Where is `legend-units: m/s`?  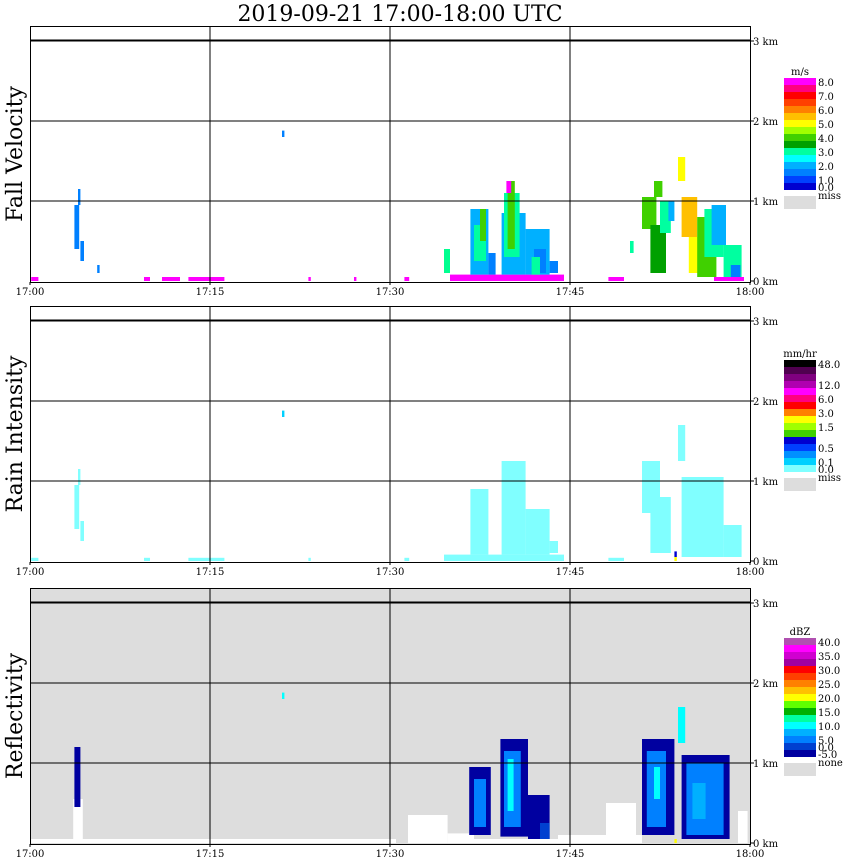
legend-units: m/s is located at coordinates (800, 72).